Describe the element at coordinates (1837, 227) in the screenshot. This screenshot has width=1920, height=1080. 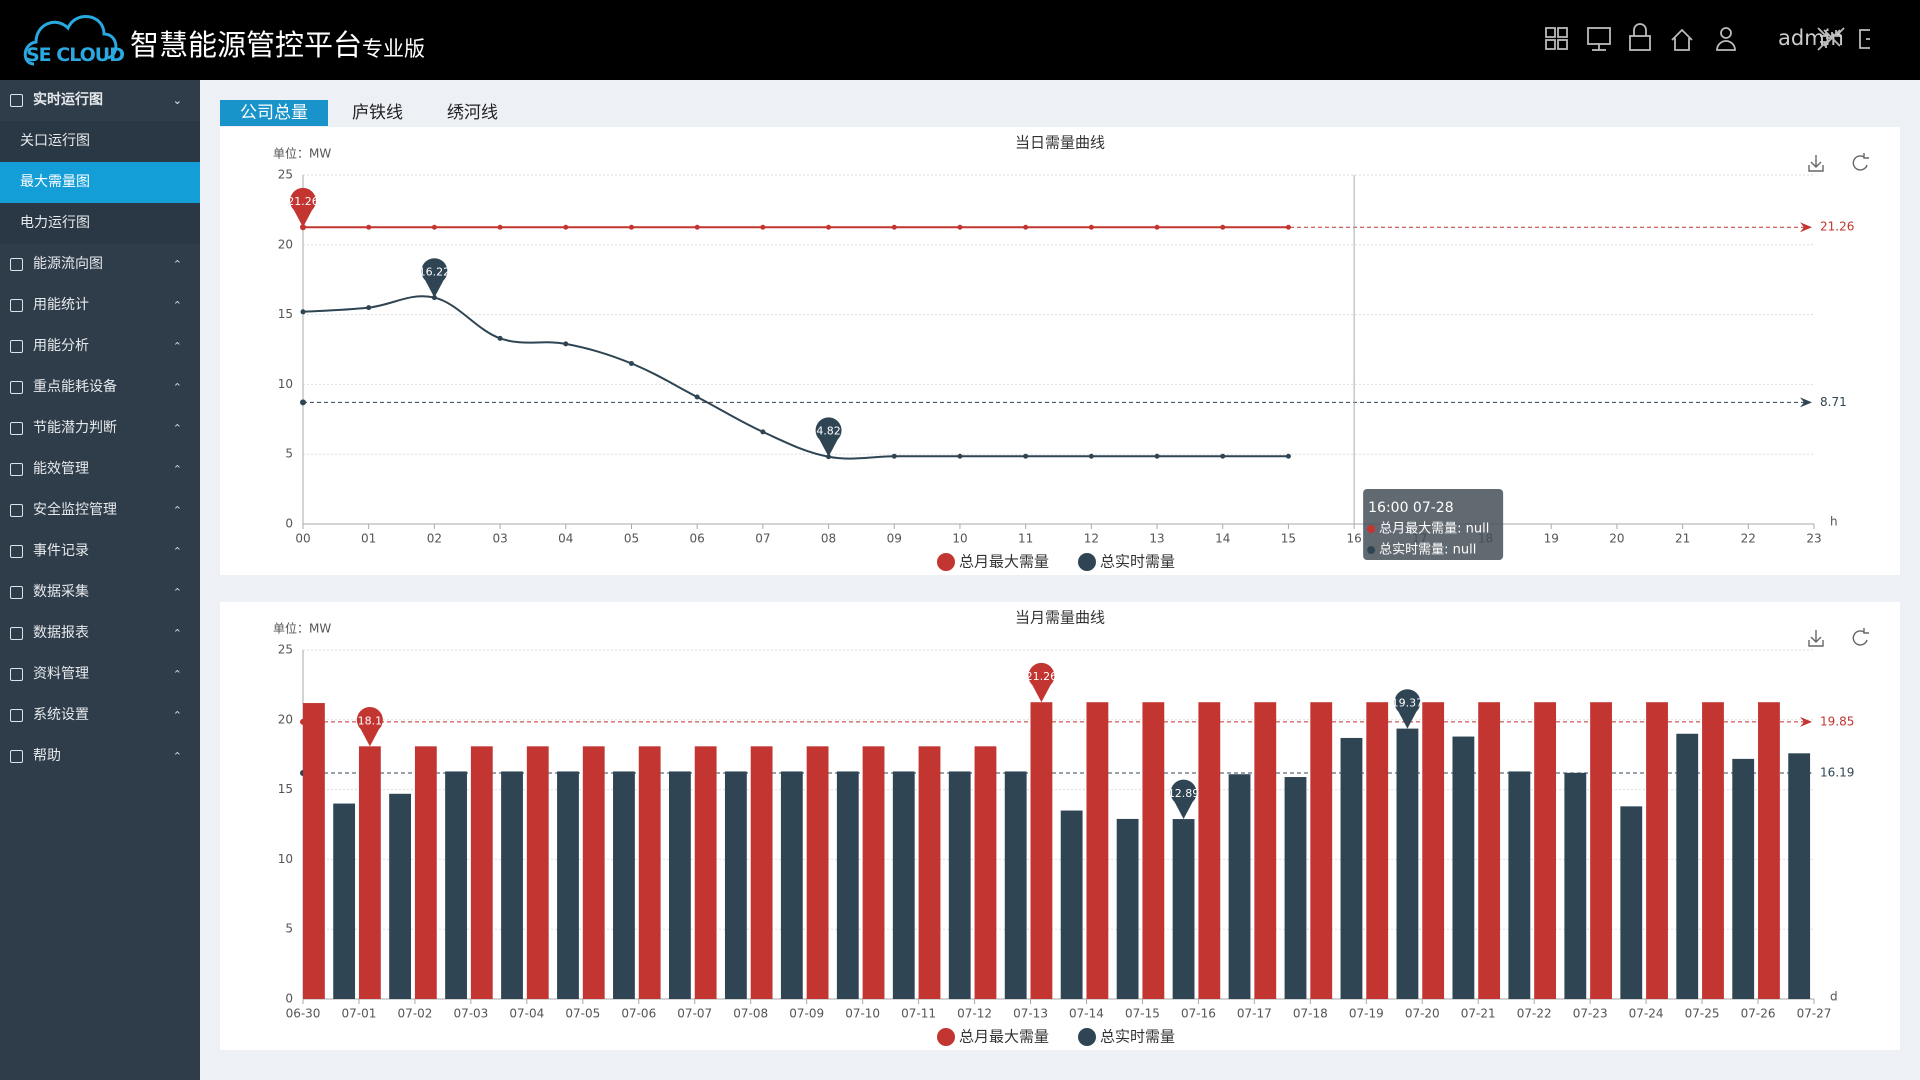
I see `mark-line-label: 21.26` at that location.